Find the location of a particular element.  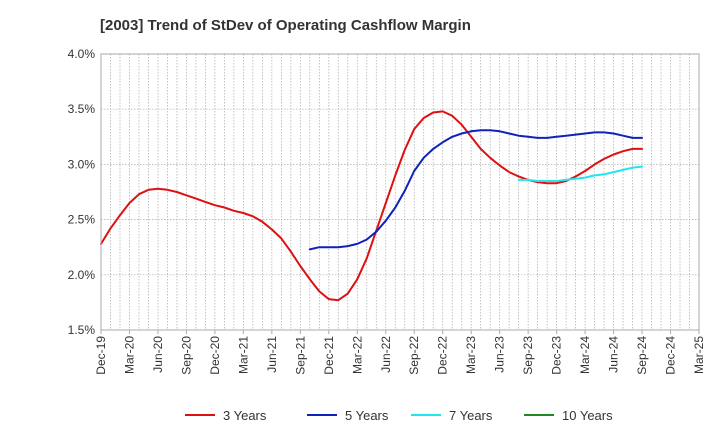

x-tick-label: Jun-23 is located at coordinates (500, 354).